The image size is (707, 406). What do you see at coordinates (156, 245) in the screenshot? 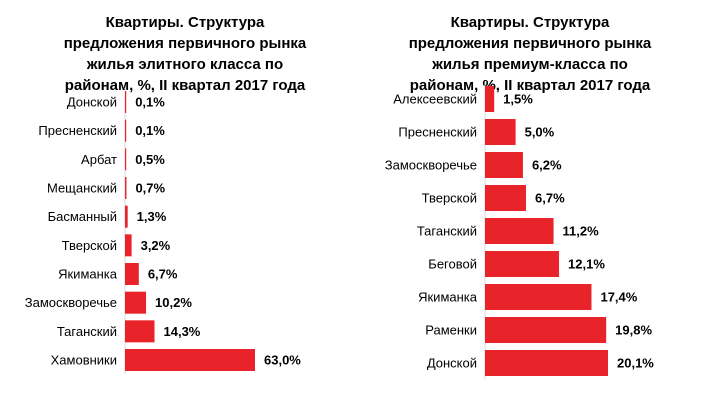
I see `chart-0-data-label: 3,2%` at bounding box center [156, 245].